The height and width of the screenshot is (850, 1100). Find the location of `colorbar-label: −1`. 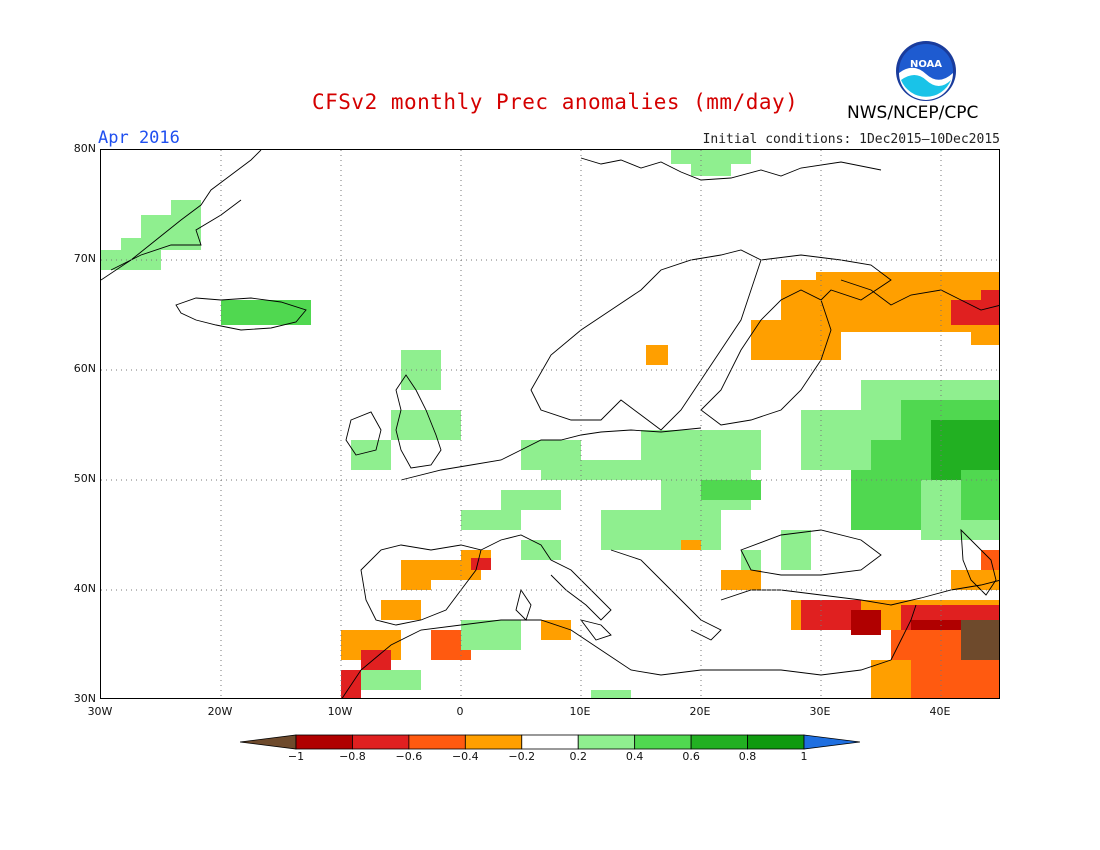

colorbar-label: −1 is located at coordinates (296, 756).